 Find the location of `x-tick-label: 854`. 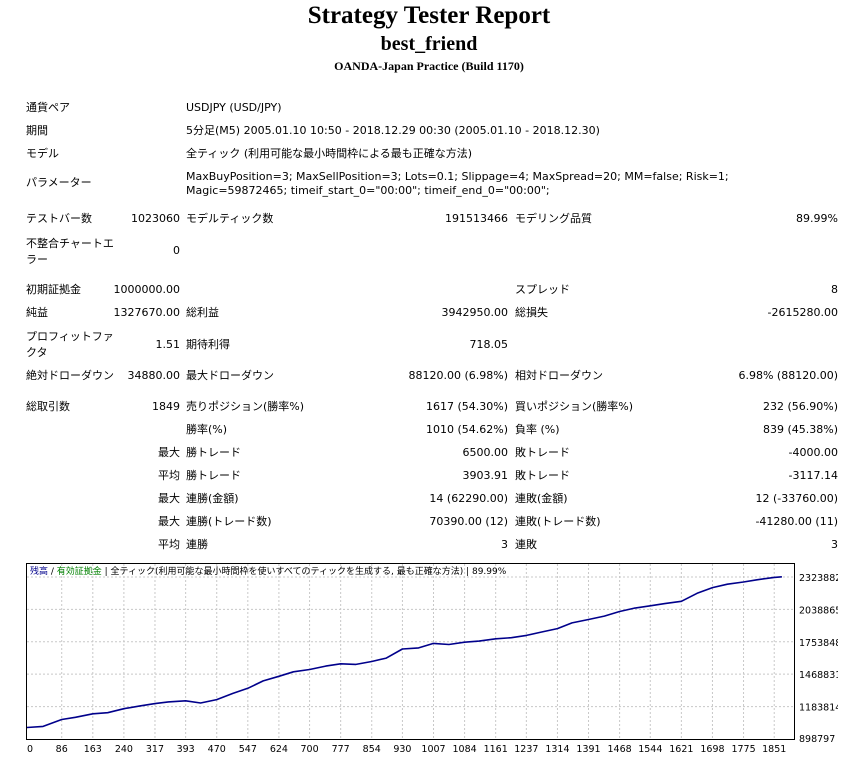

x-tick-label: 854 is located at coordinates (372, 748).